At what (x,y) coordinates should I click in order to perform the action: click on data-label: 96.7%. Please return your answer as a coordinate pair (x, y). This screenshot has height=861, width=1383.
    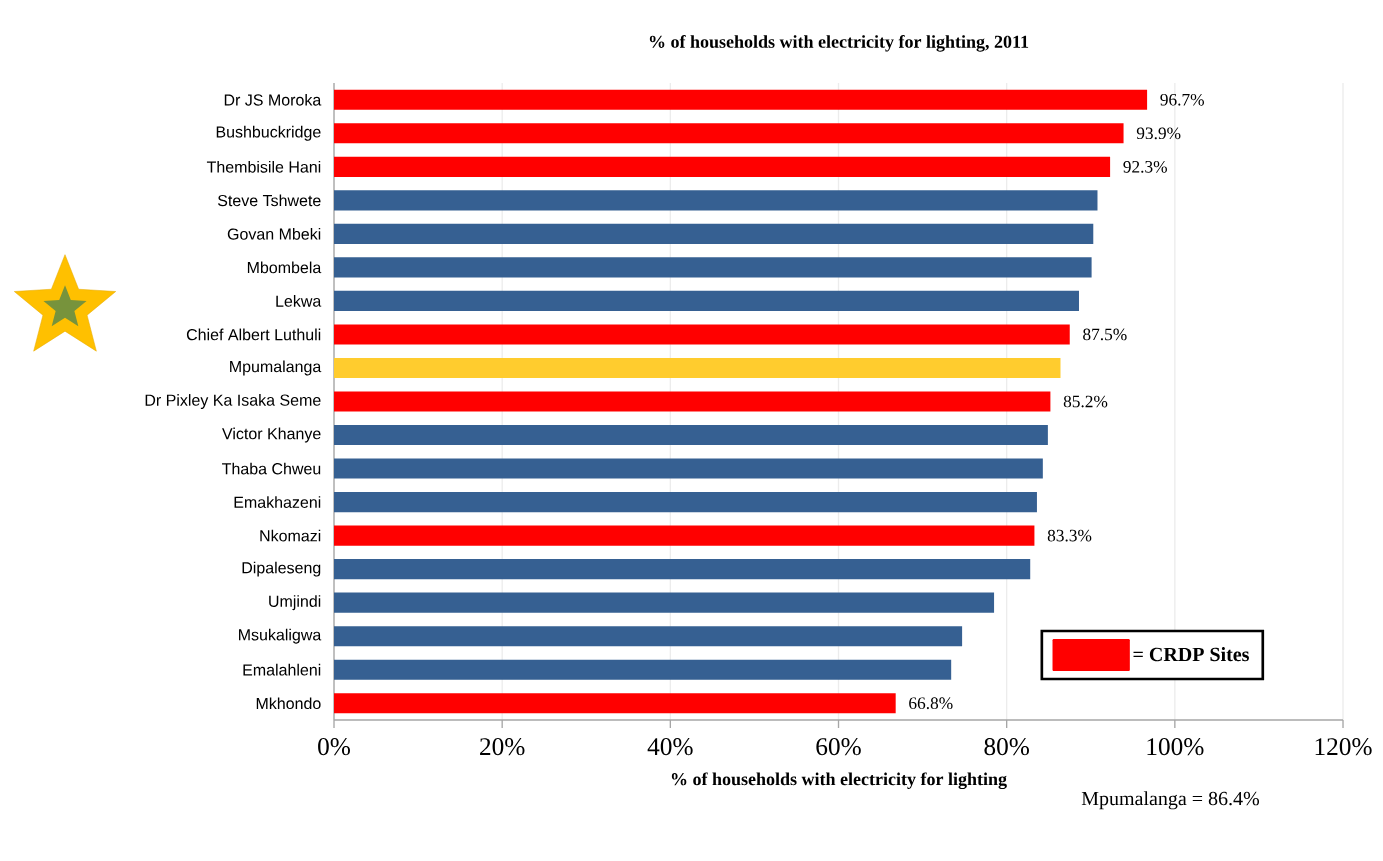
    Looking at the image, I should click on (1182, 99).